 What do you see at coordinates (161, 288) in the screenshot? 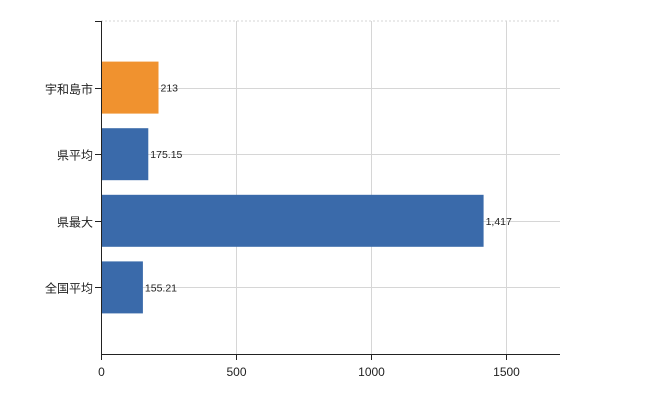
I see `data-label-3: 155.21` at bounding box center [161, 288].